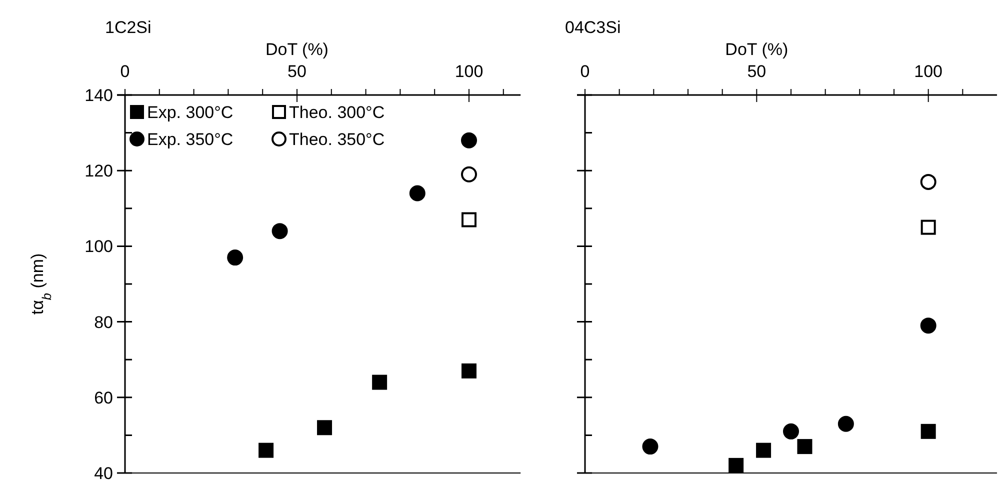 The height and width of the screenshot is (481, 998). Describe the element at coordinates (98, 95) in the screenshot. I see `y-tick-label: 140` at that location.